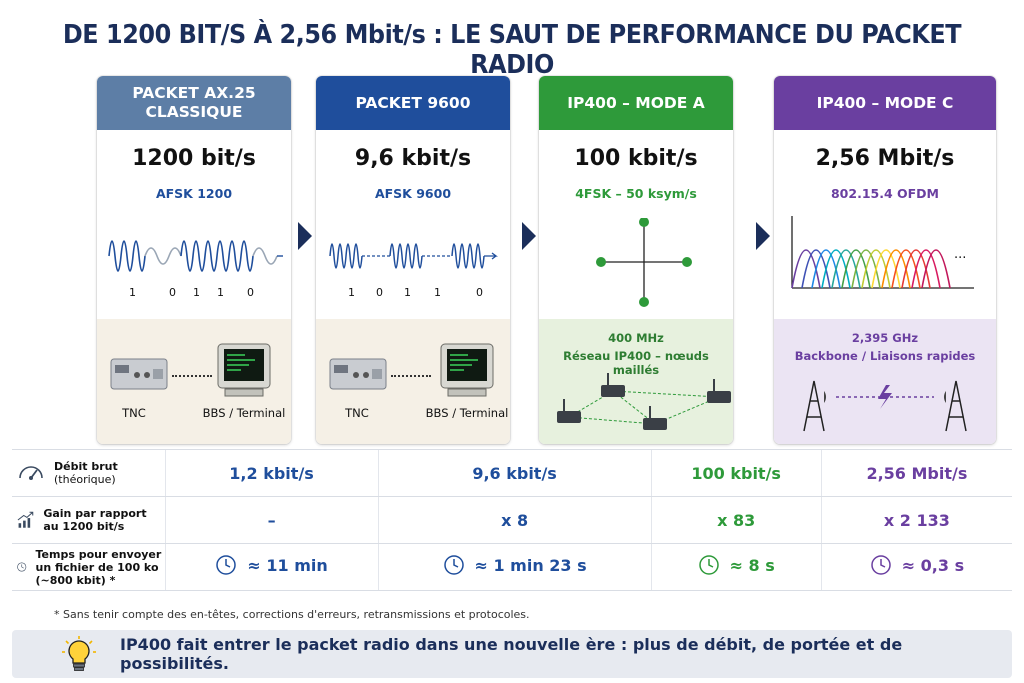 The image size is (1024, 683). What do you see at coordinates (85, 479) in the screenshot?
I see `row-label-sub: (théorique)` at bounding box center [85, 479].